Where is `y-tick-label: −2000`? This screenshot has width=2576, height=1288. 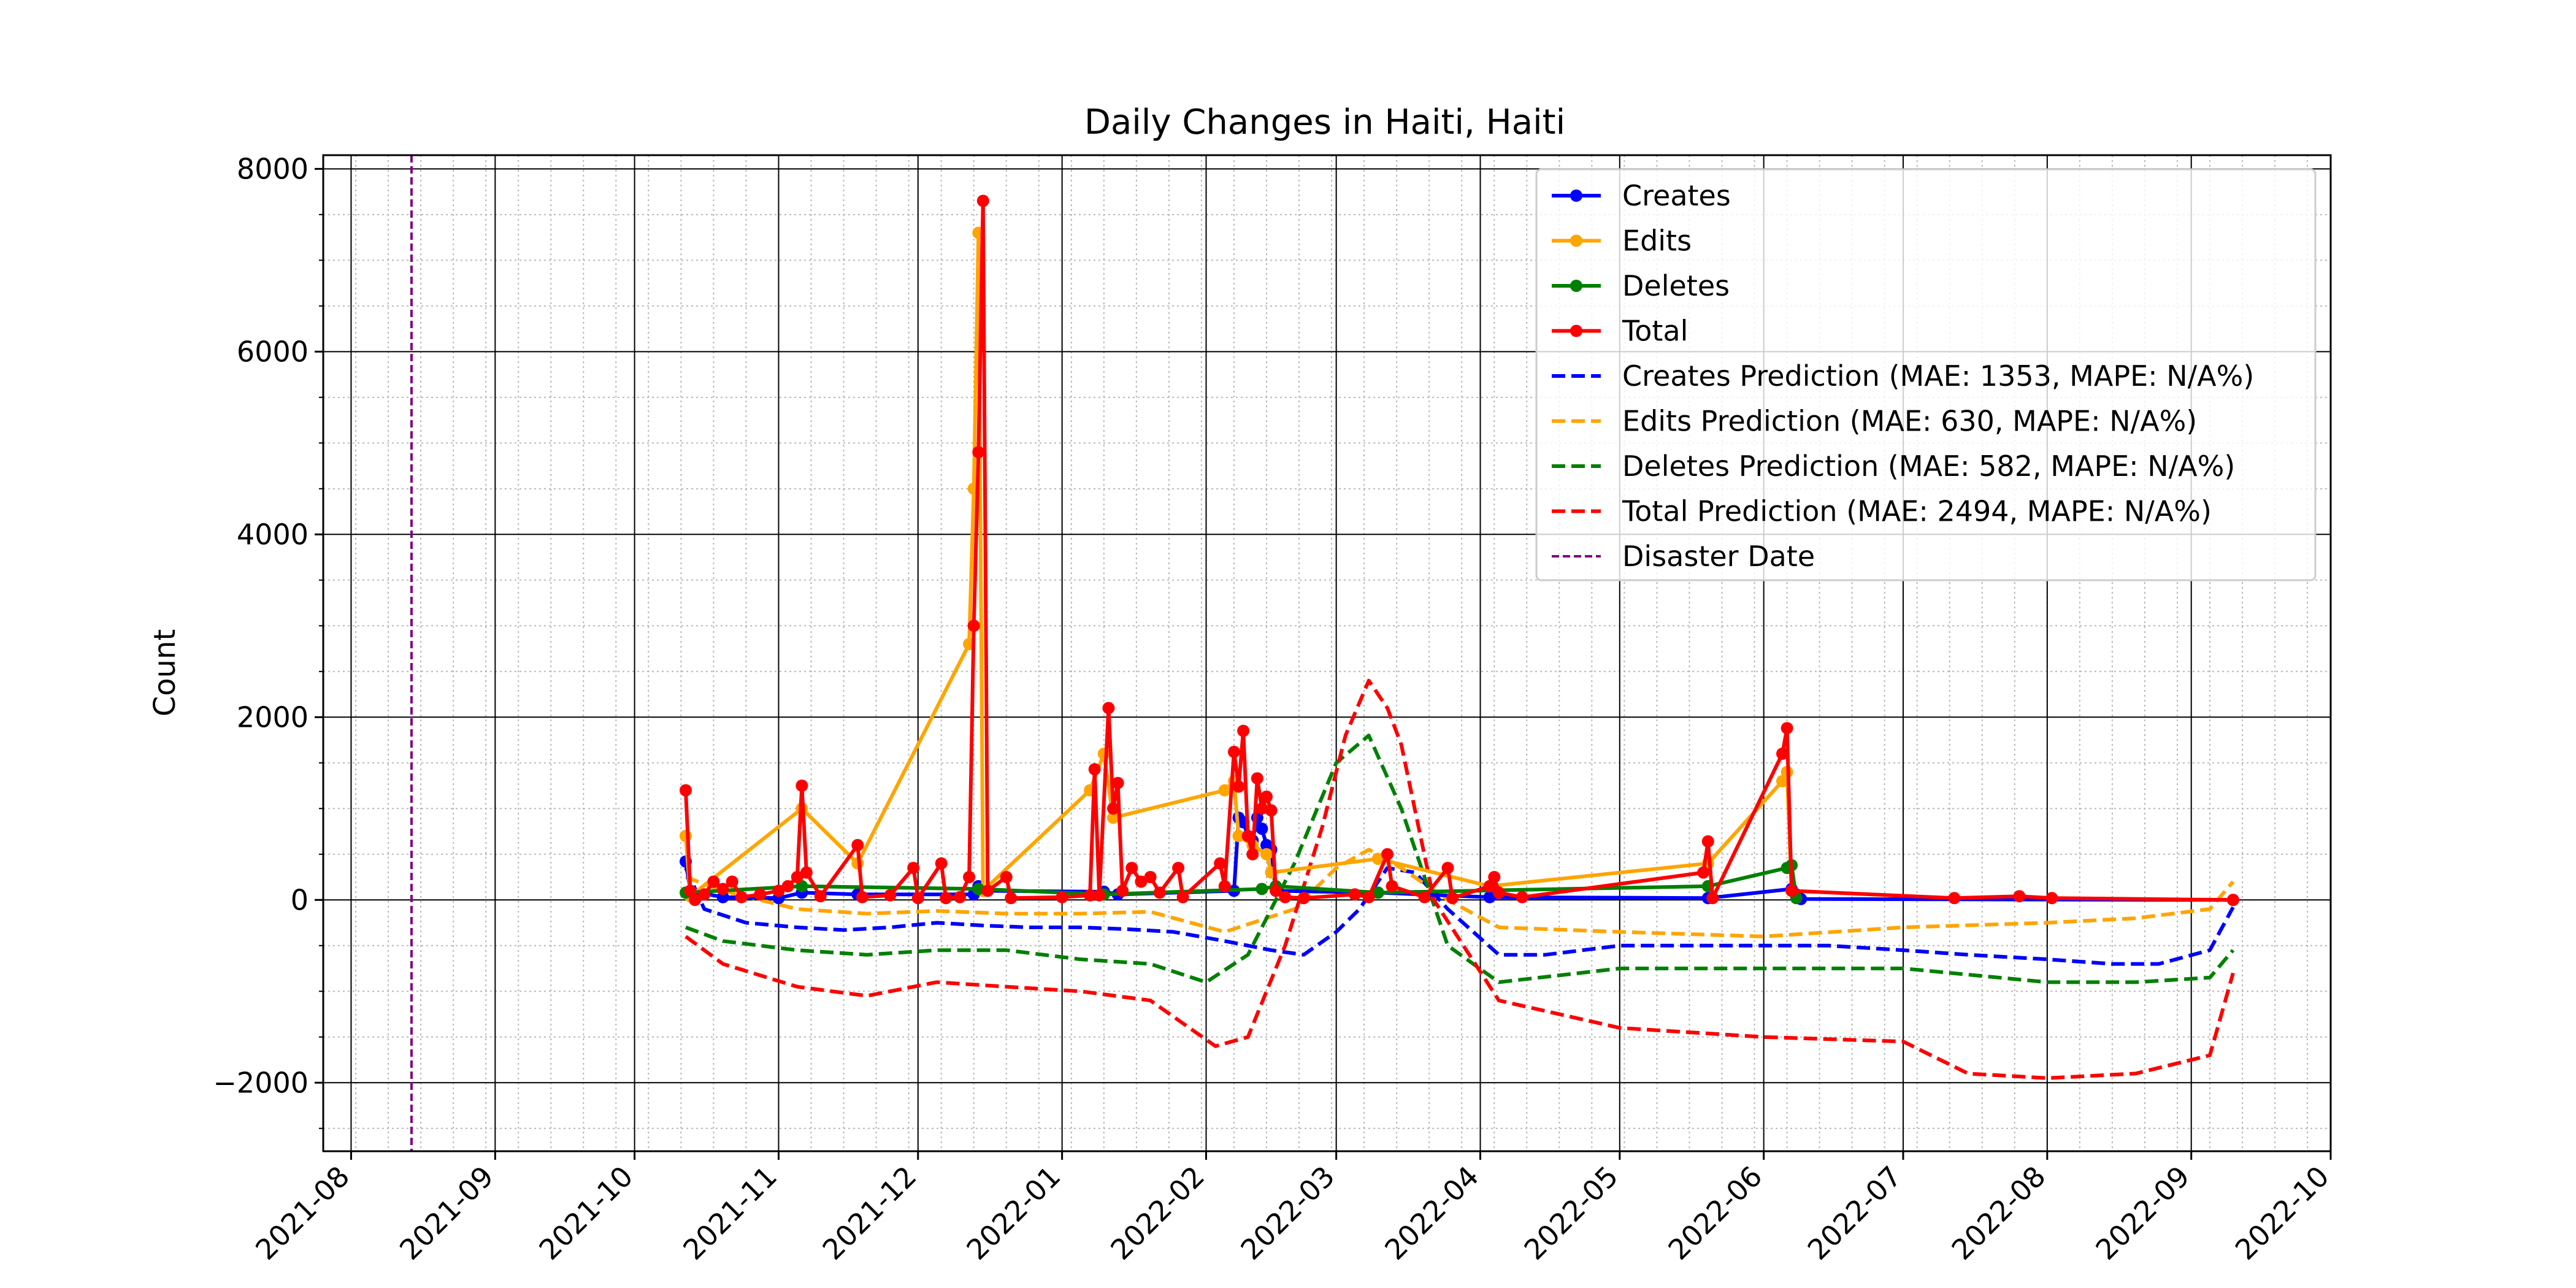
y-tick-label: −2000 is located at coordinates (261, 1082).